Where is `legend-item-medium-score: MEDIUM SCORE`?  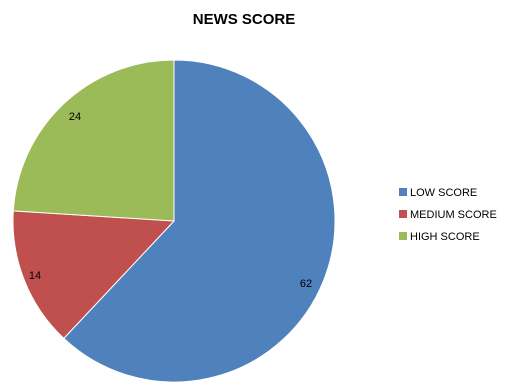 legend-item-medium-score: MEDIUM SCORE is located at coordinates (448, 215).